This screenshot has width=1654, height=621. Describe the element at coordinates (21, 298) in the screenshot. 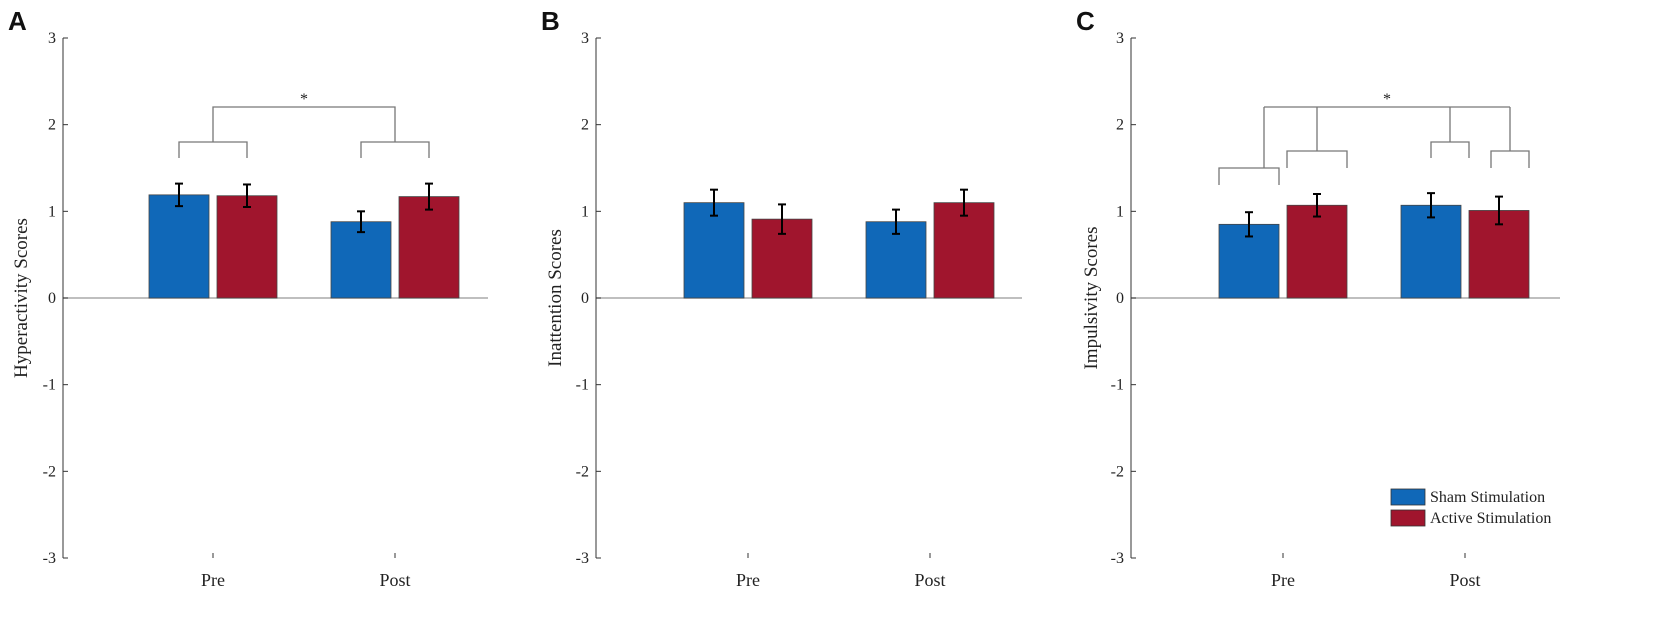

I see `y-axis-label: Hyperactivity Scores` at that location.